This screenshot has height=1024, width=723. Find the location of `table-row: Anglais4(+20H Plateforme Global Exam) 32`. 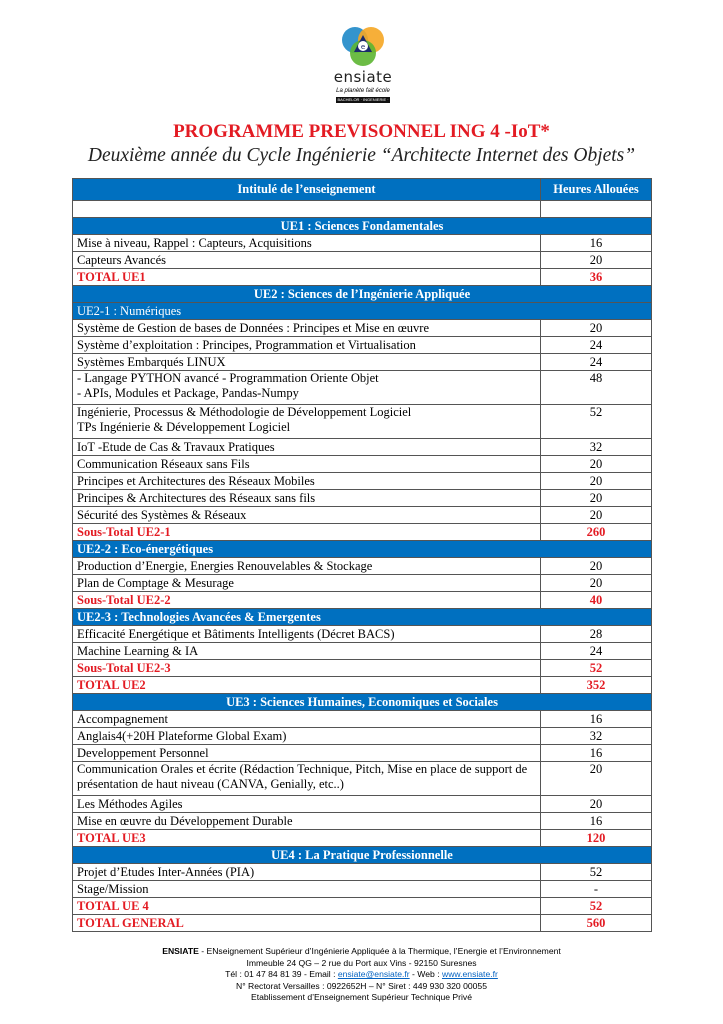

table-row: Anglais4(+20H Plateforme Global Exam) 32 is located at coordinates (362, 736).